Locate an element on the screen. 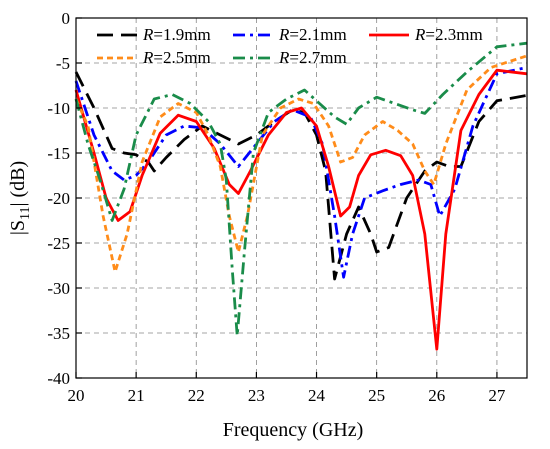 This screenshot has width=550, height=449. legend-value: =1.9mm is located at coordinates (181, 34).